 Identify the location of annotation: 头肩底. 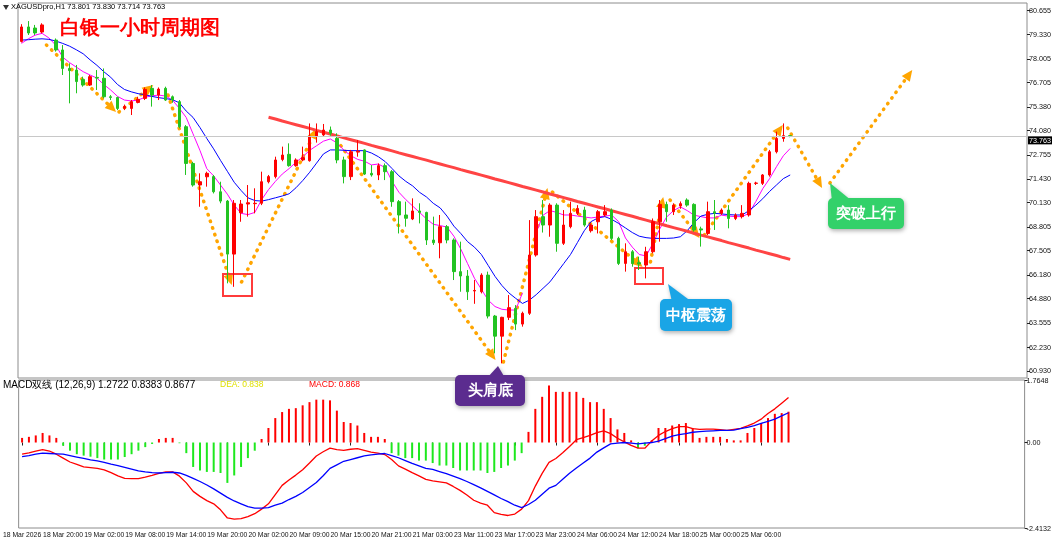
(490, 390).